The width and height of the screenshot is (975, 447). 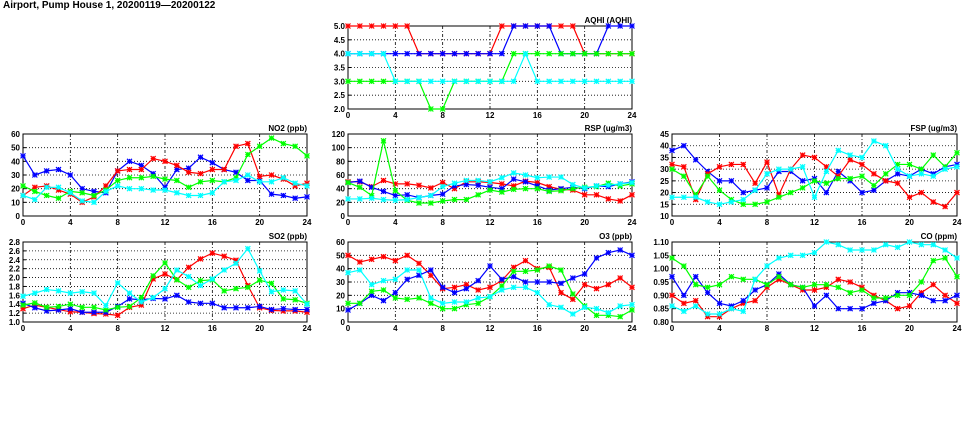 What do you see at coordinates (933, 128) in the screenshot?
I see `chart-title: FSP (ug/m3)` at bounding box center [933, 128].